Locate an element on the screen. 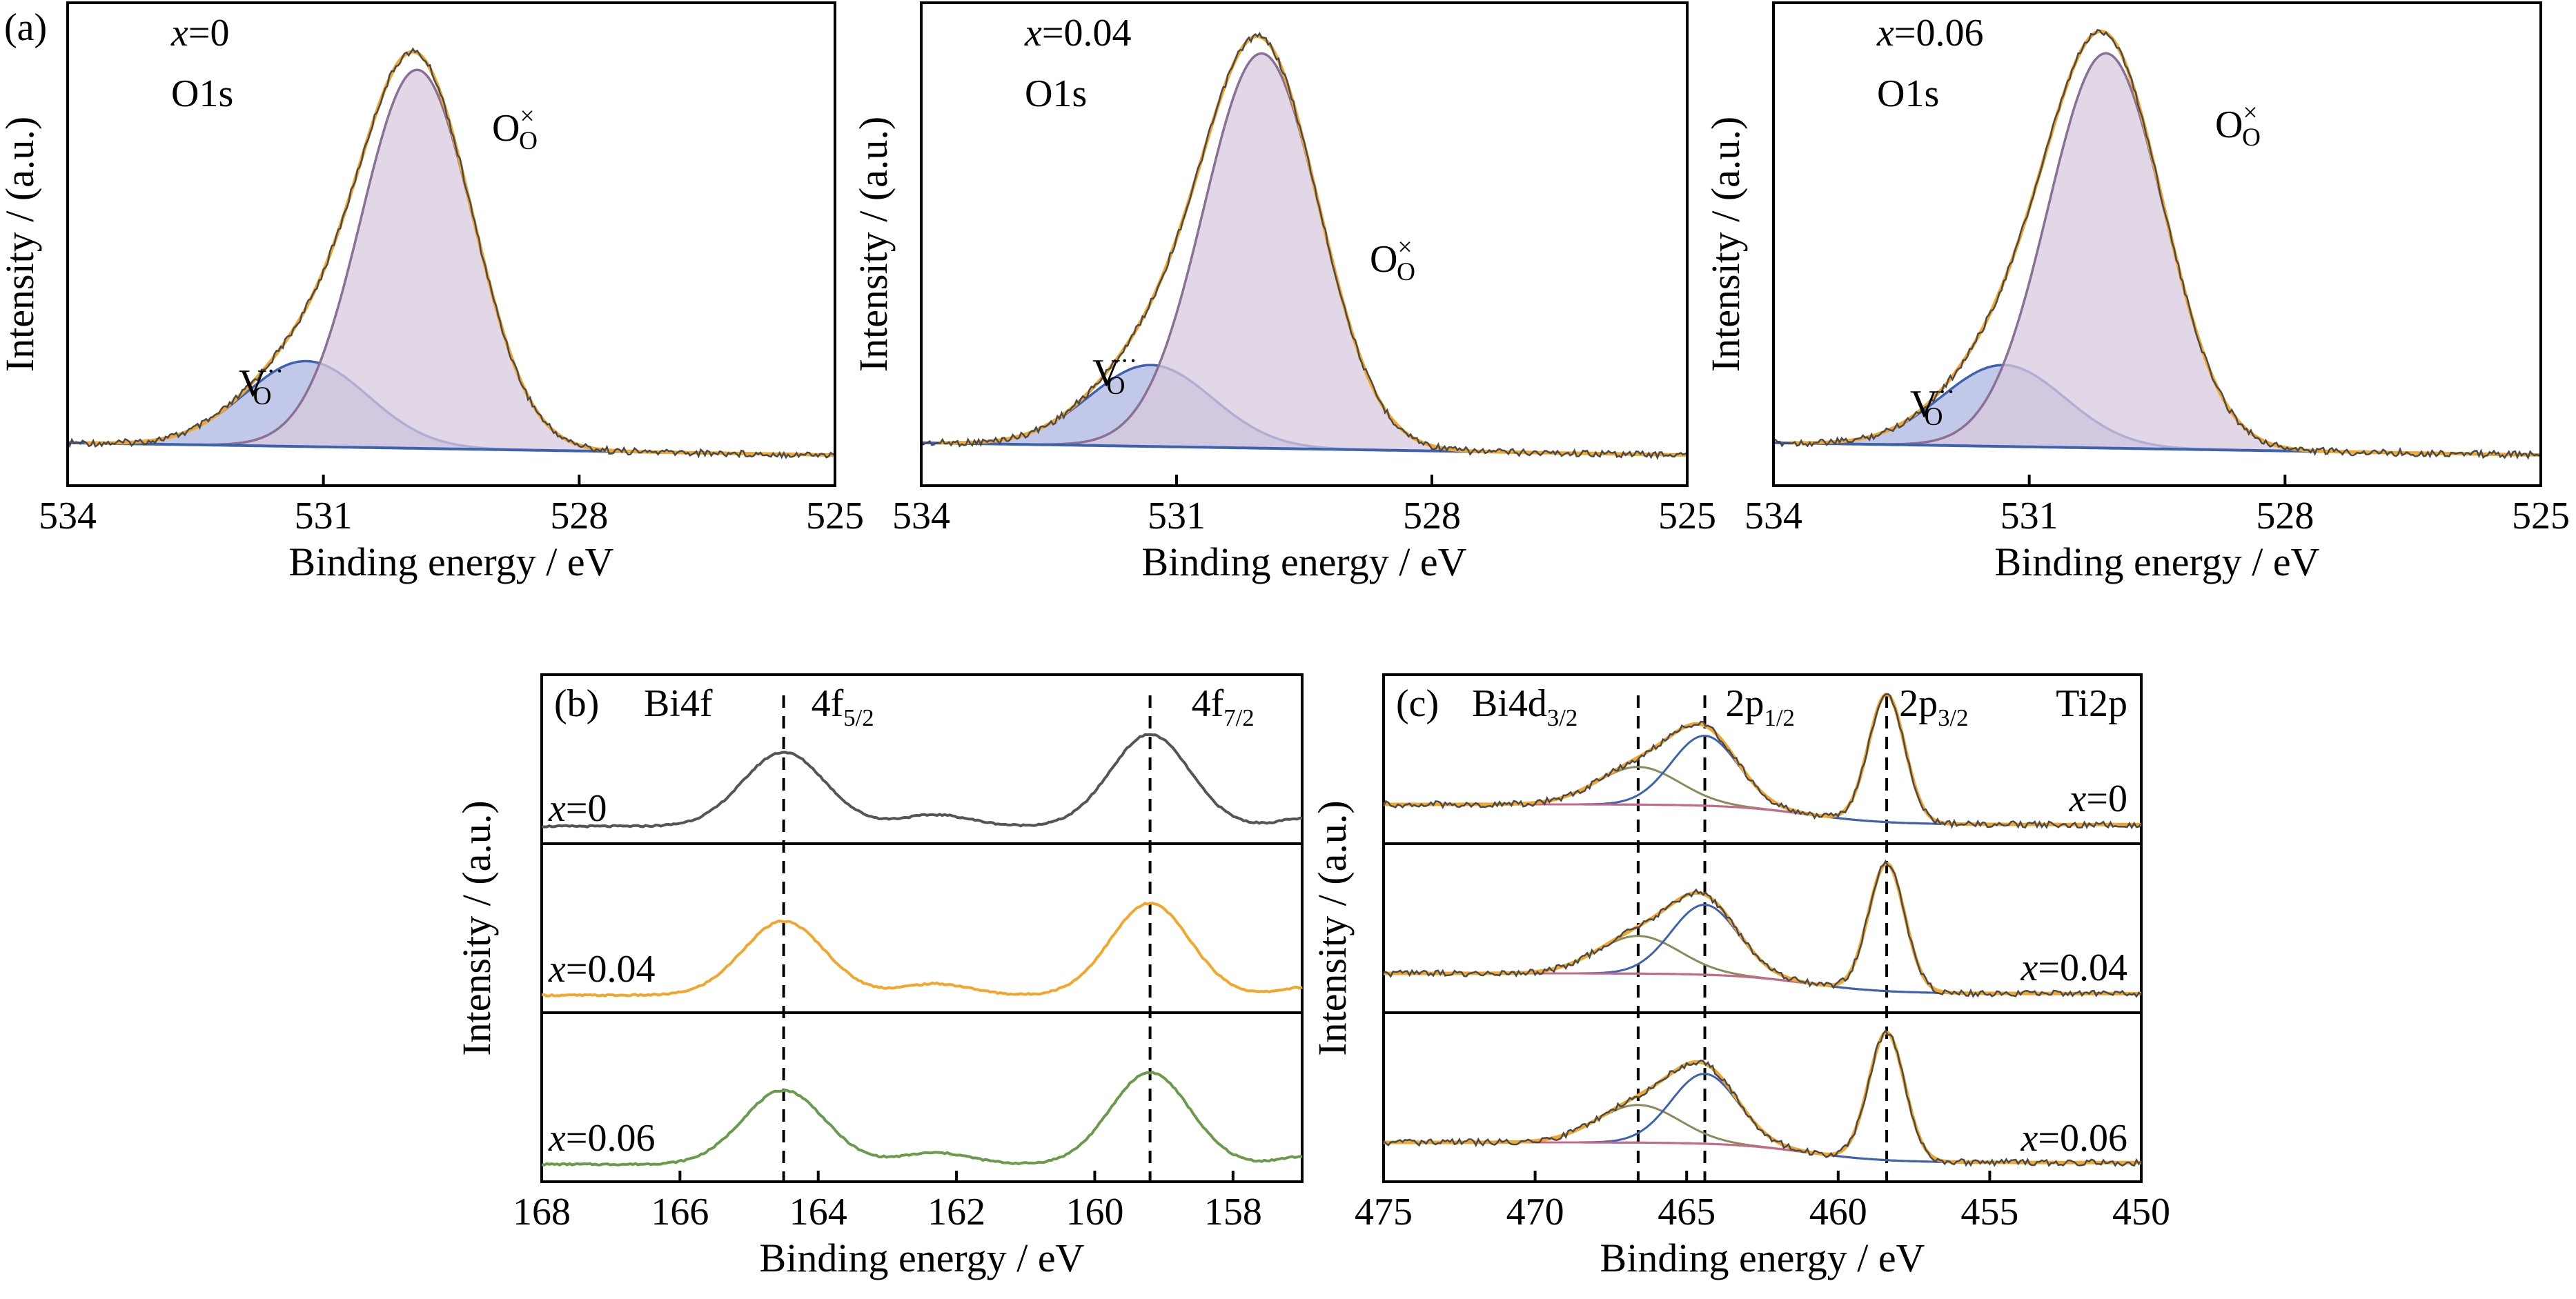 This screenshot has height=1299, width=2576. panel-a1-plot is located at coordinates (451, 253).